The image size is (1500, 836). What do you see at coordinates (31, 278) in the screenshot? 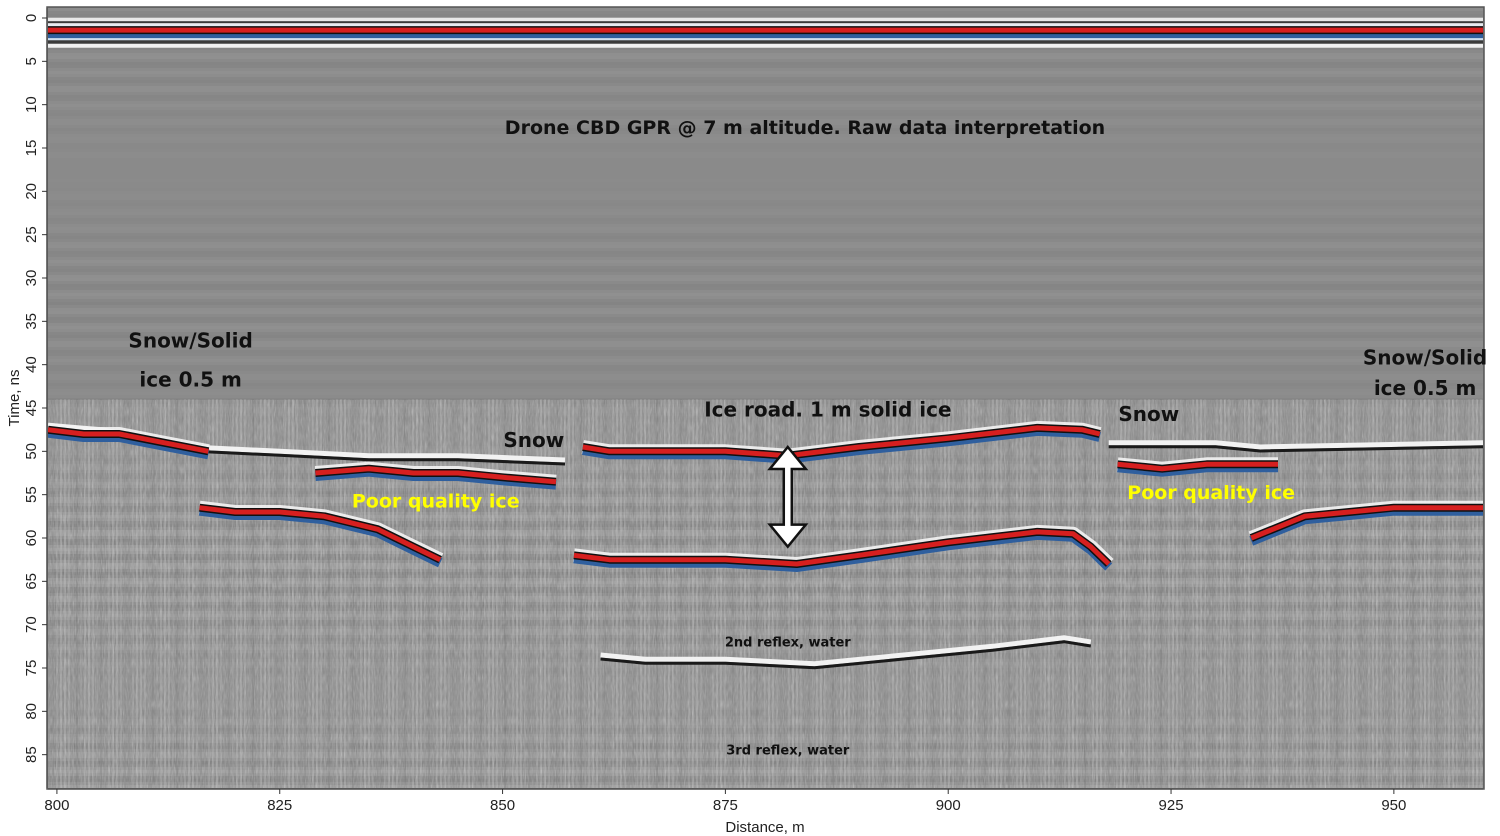
I see `y-tick-label: 30` at bounding box center [31, 278].